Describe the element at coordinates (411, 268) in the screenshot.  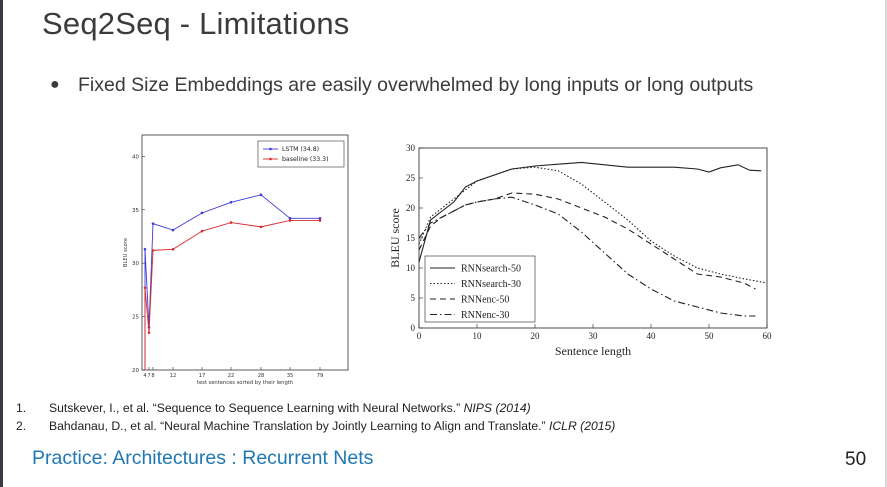
I see `y-tick-label: 10` at that location.